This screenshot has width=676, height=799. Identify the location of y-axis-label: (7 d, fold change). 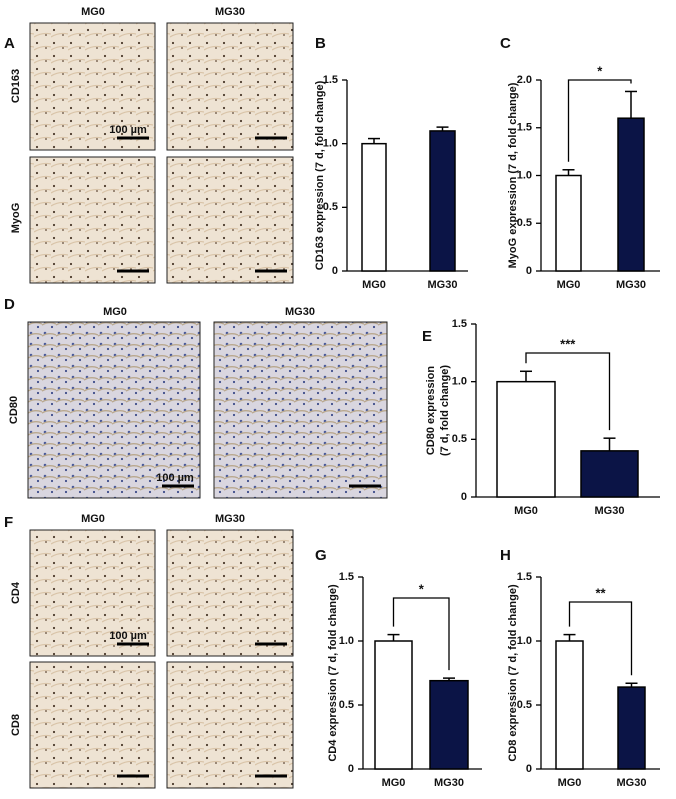
(445, 410).